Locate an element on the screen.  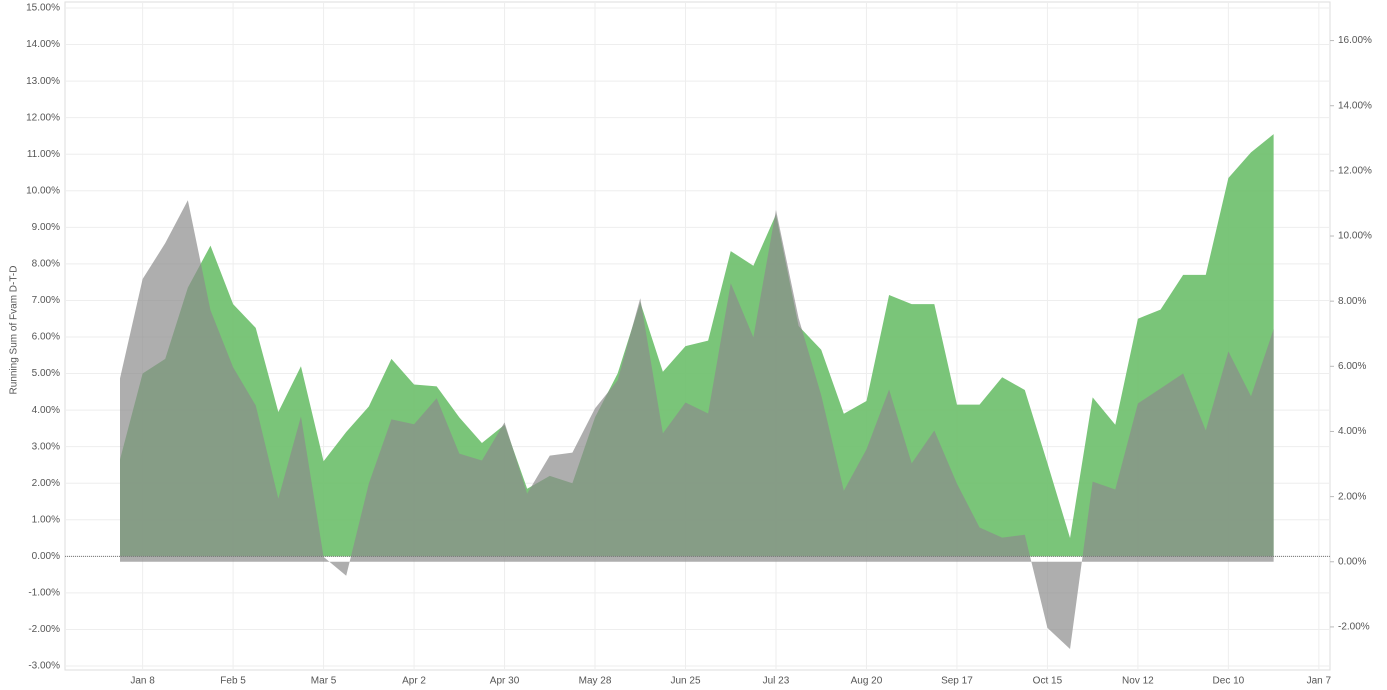
y-tick-label: 6.00% is located at coordinates (46, 337).